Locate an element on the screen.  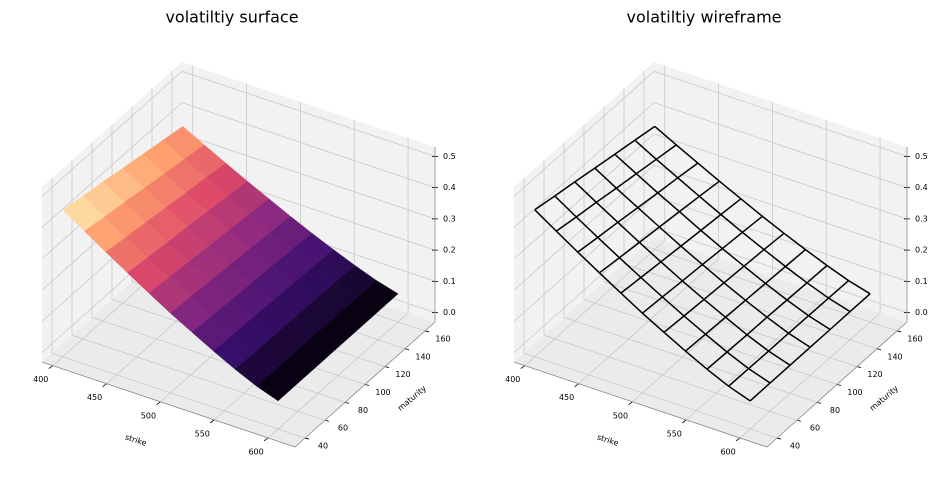
z-tick-label: 0.3 is located at coordinates (449, 218).